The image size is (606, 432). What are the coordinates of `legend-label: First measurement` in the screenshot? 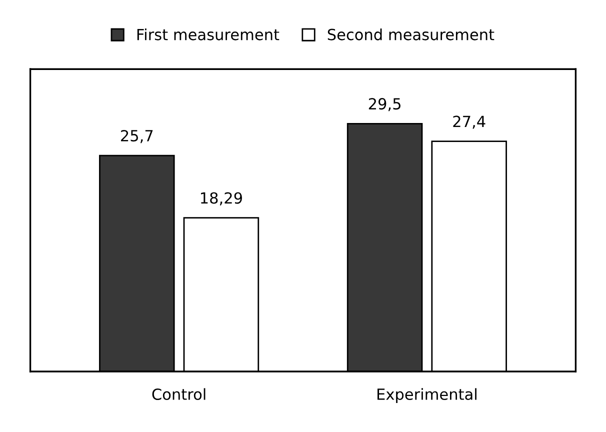 It's located at (208, 34).